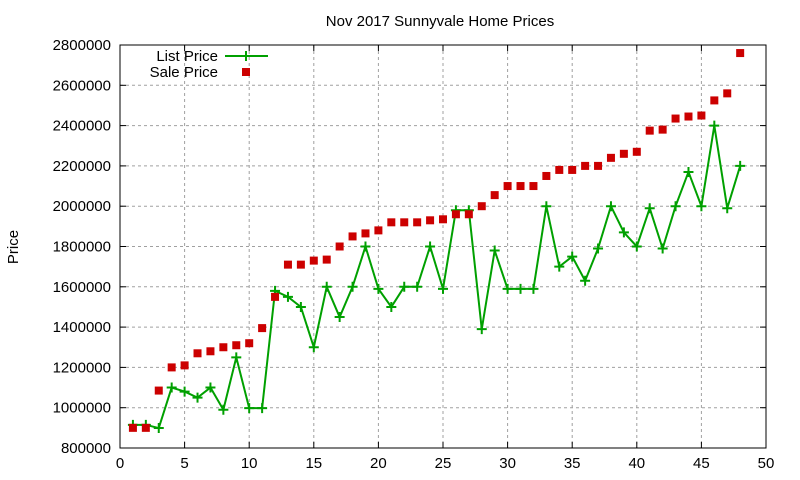 This screenshot has height=480, width=800. I want to click on x-tick-label: 50, so click(766, 463).